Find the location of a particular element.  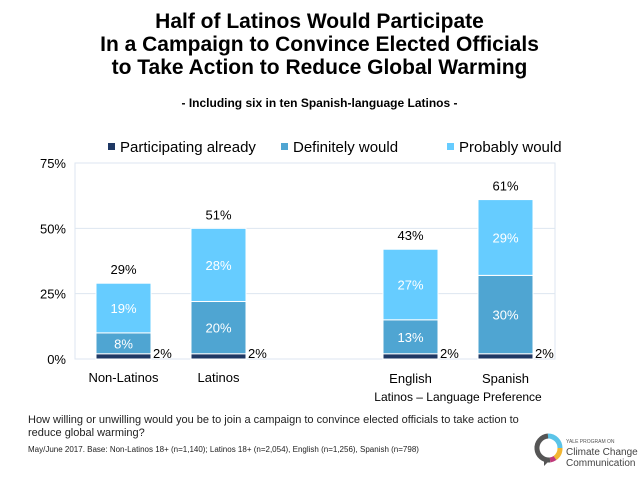

logo-line-3: Communication is located at coordinates (601, 463).